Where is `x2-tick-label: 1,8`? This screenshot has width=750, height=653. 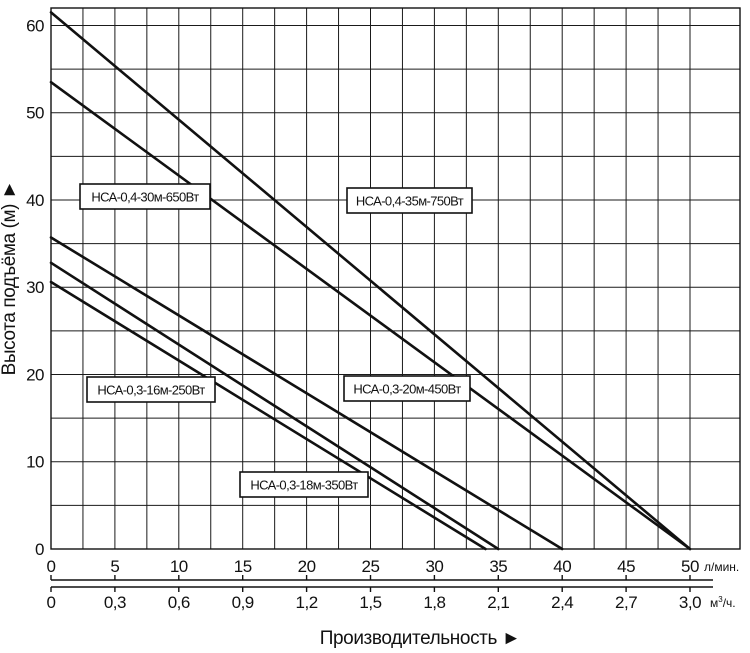
x2-tick-label: 1,8 is located at coordinates (434, 602).